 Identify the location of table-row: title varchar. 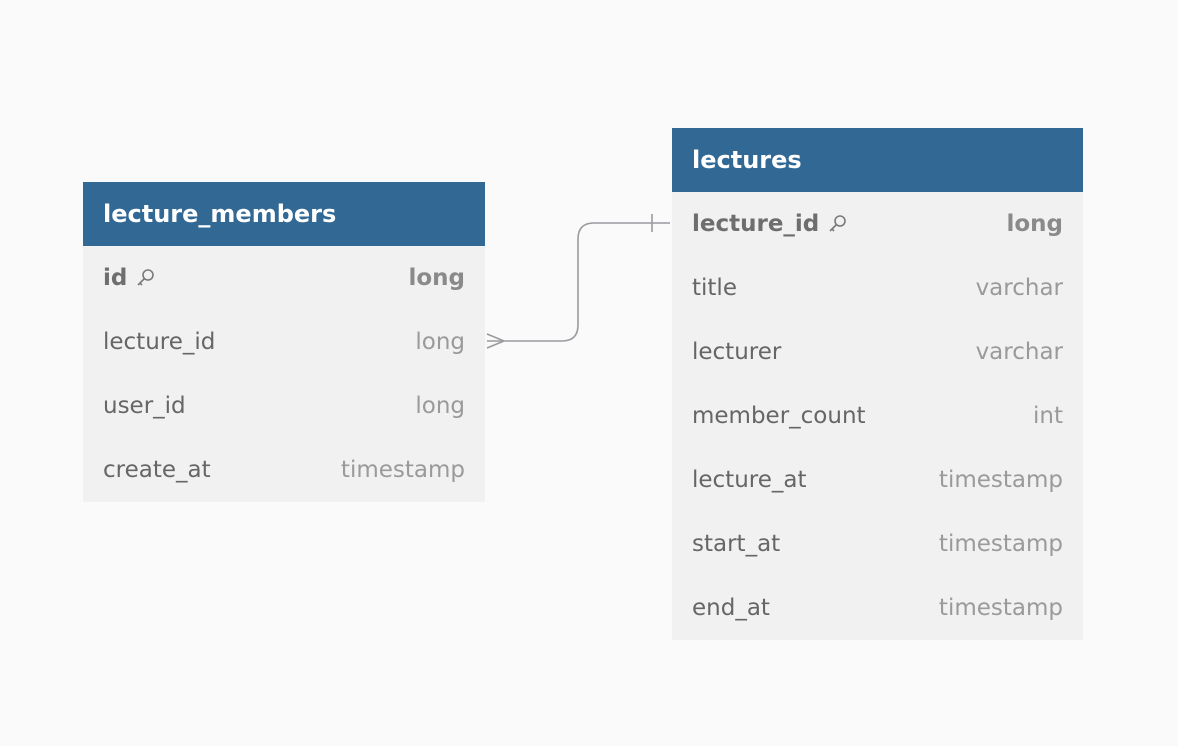
(877, 288).